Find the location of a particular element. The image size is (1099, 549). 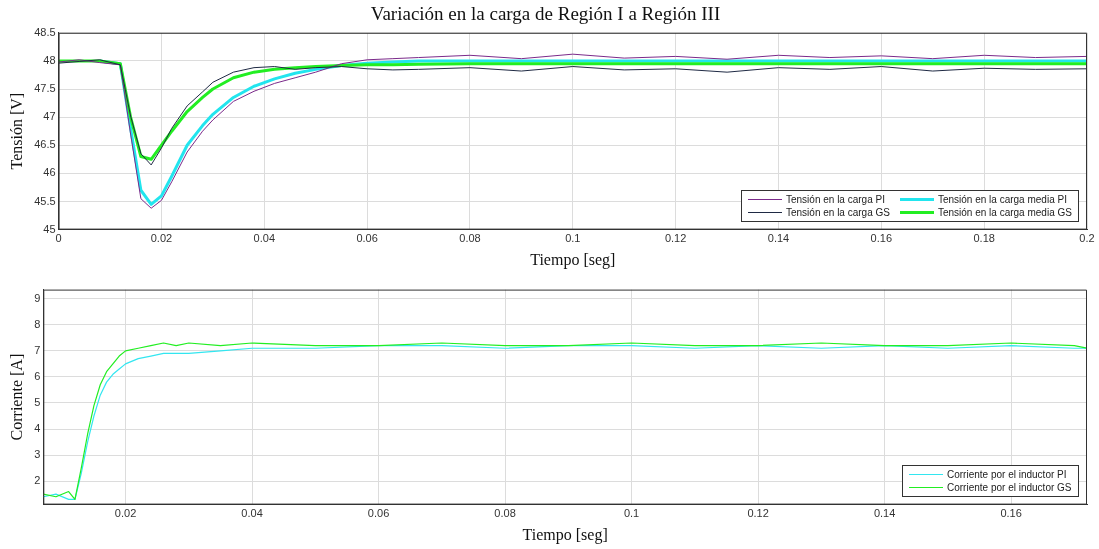

y-tick-label: 9 is located at coordinates (37, 297).